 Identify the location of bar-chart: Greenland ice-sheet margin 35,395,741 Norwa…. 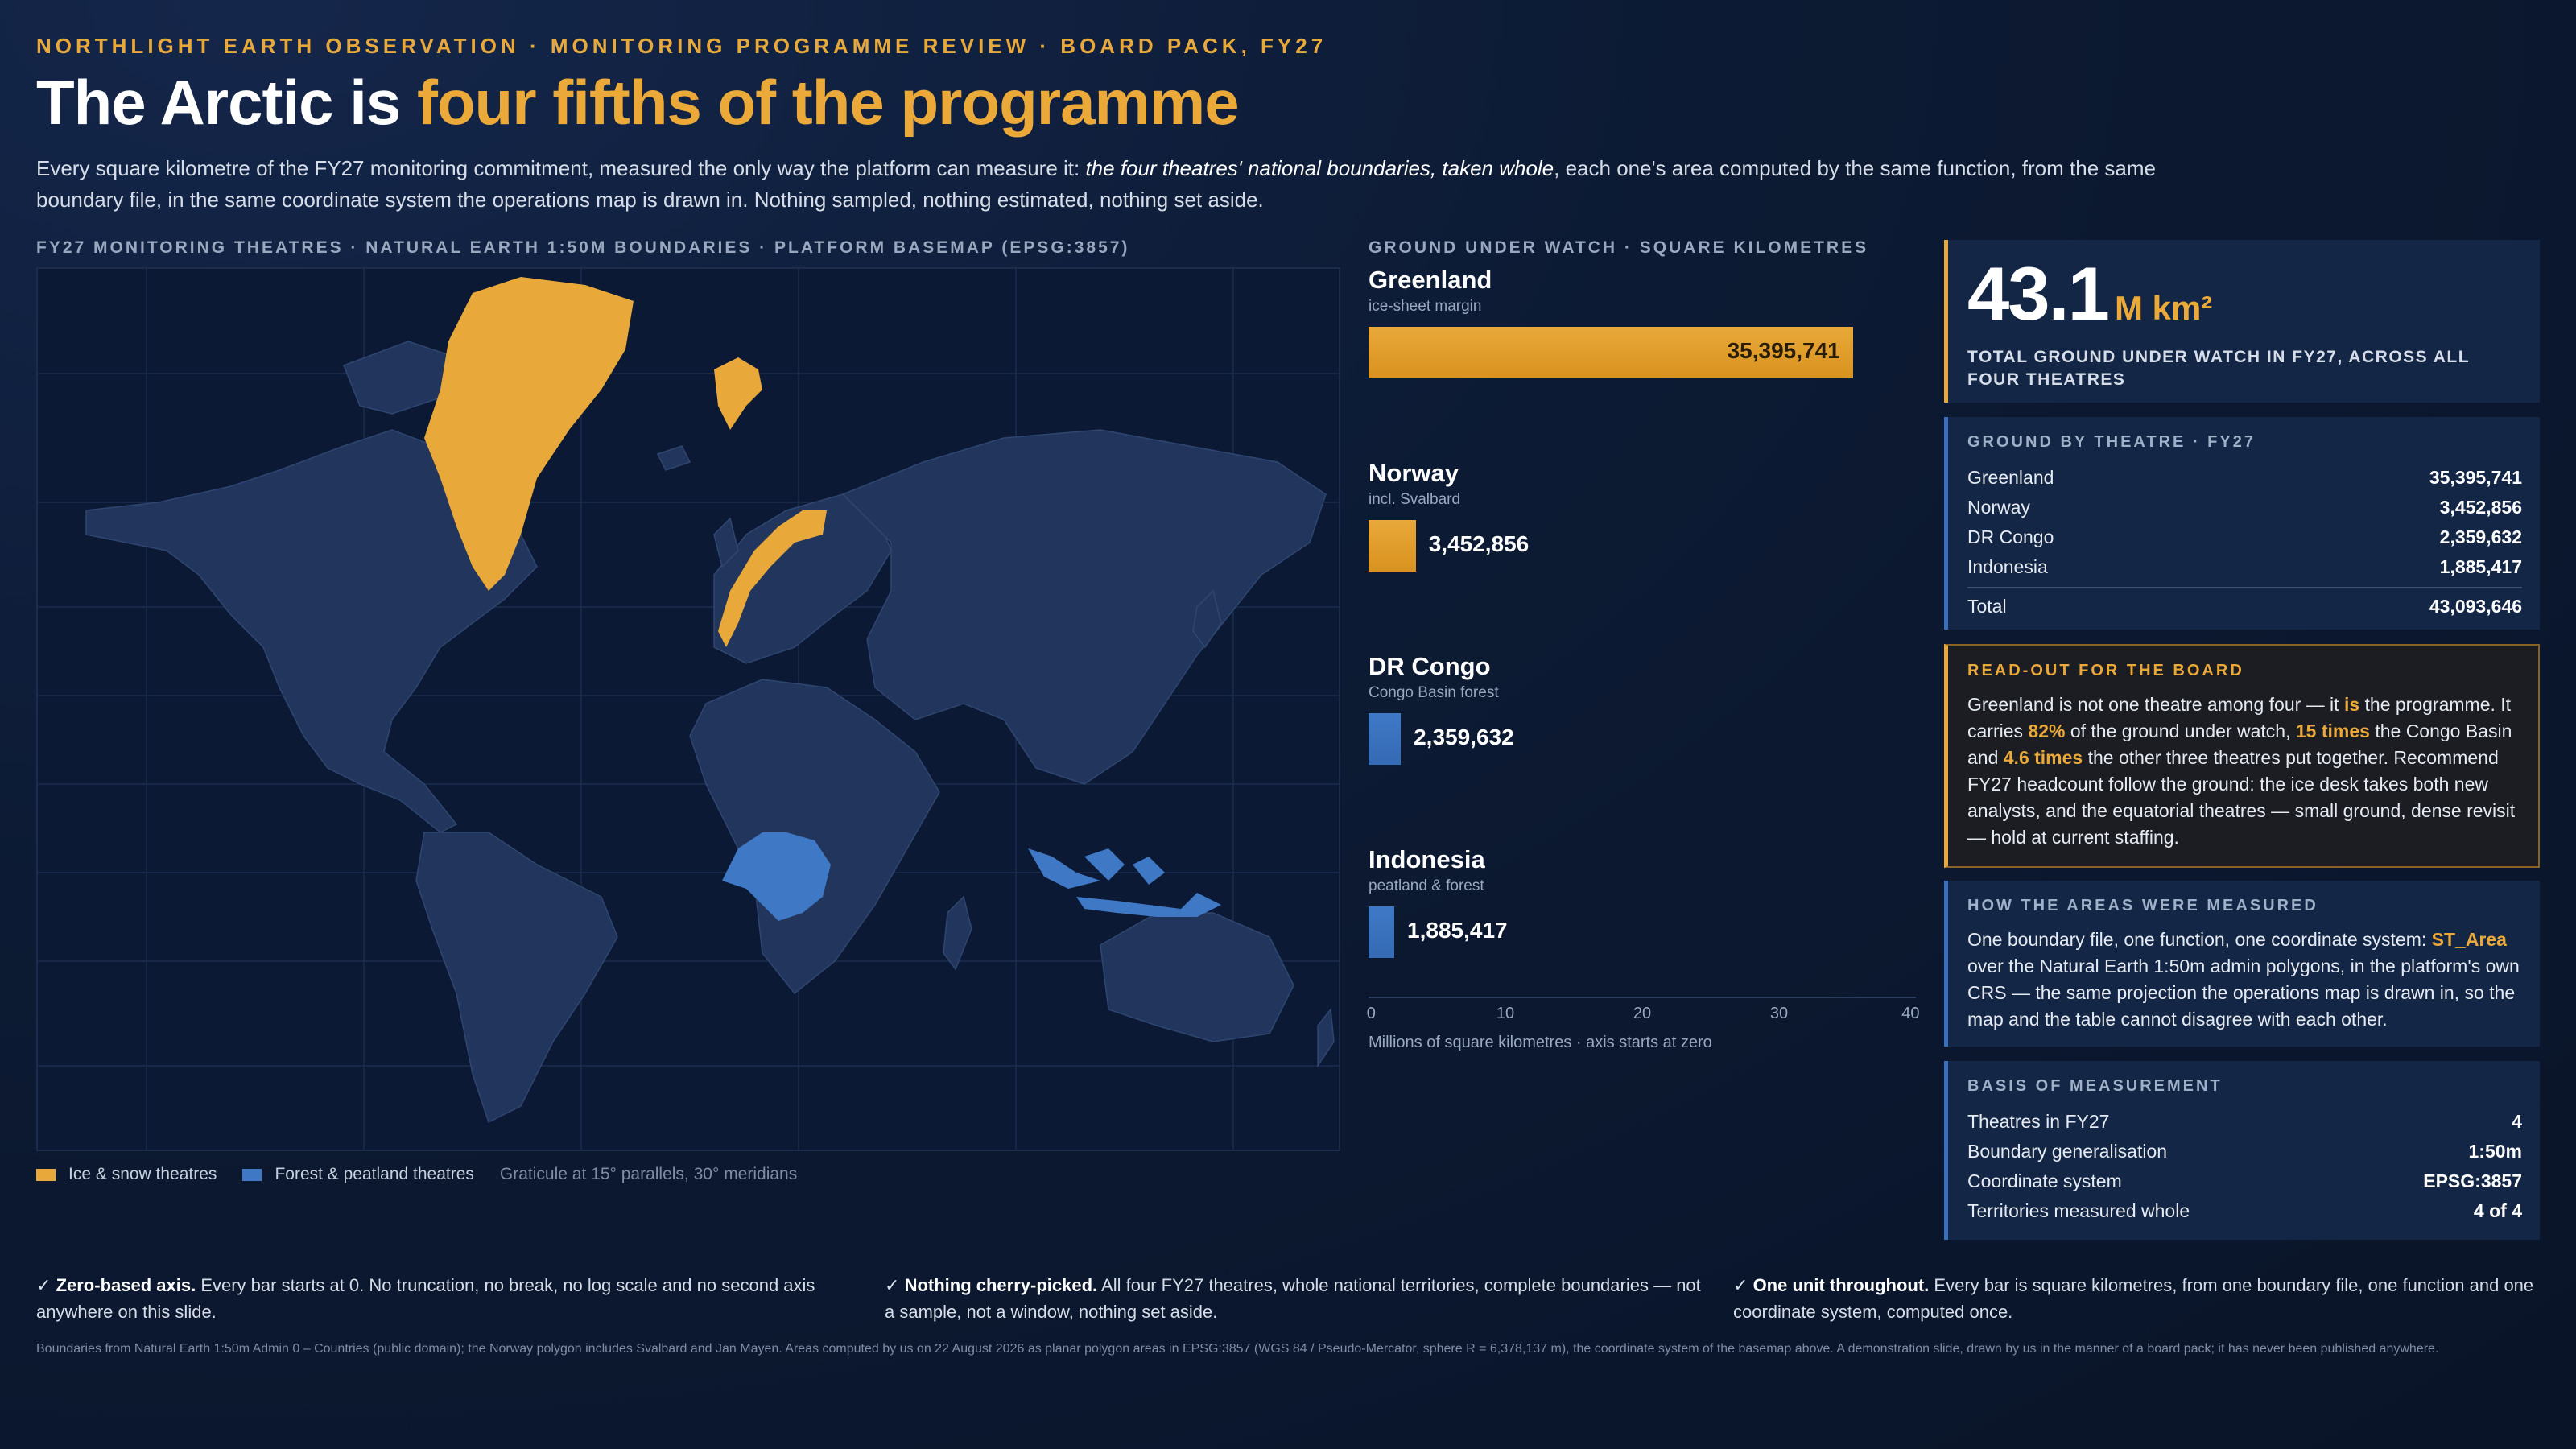
(1645, 664).